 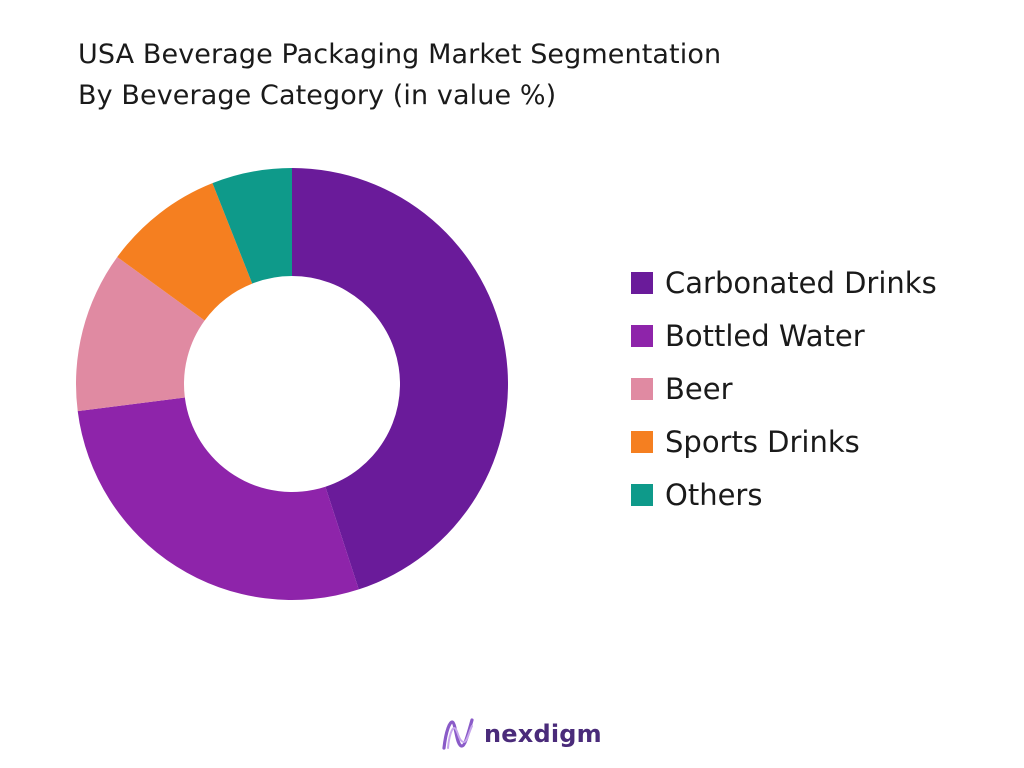 I want to click on legend-swatch-carbonated-drinks, so click(x=642, y=283).